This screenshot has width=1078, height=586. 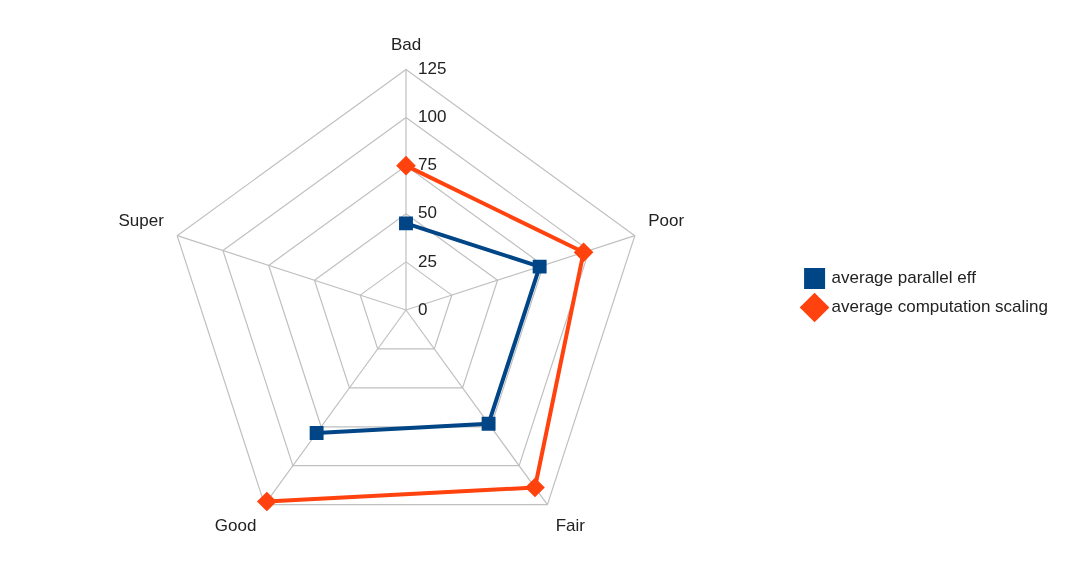 What do you see at coordinates (427, 213) in the screenshot?
I see `y-tick-label: 50` at bounding box center [427, 213].